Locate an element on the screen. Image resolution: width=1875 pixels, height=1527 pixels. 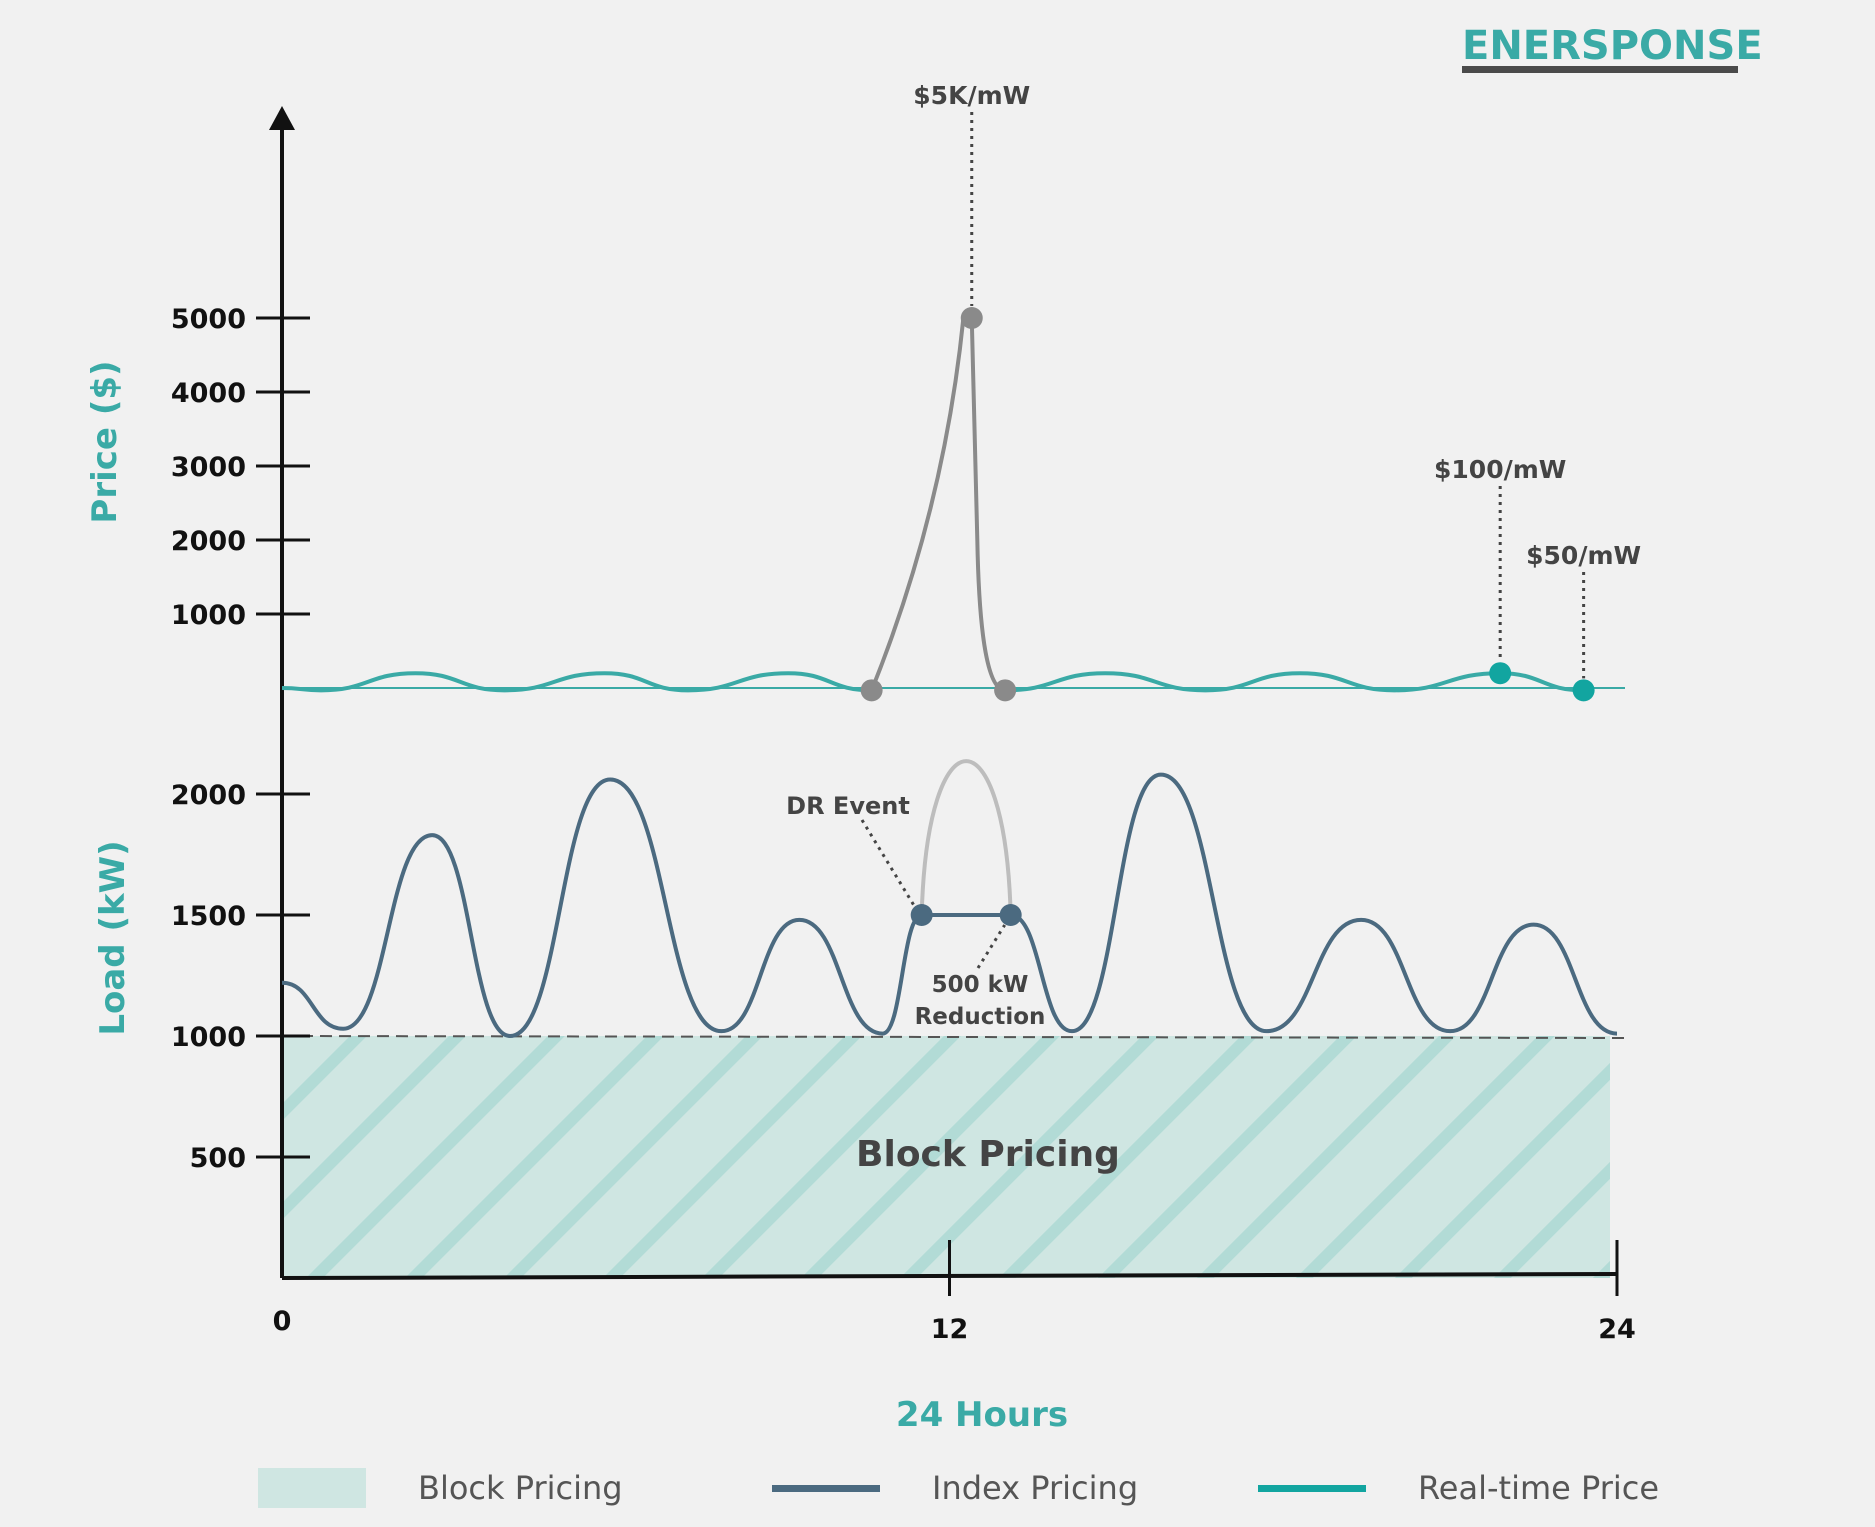
legend-swatch-index-pricing is located at coordinates (826, 1488).